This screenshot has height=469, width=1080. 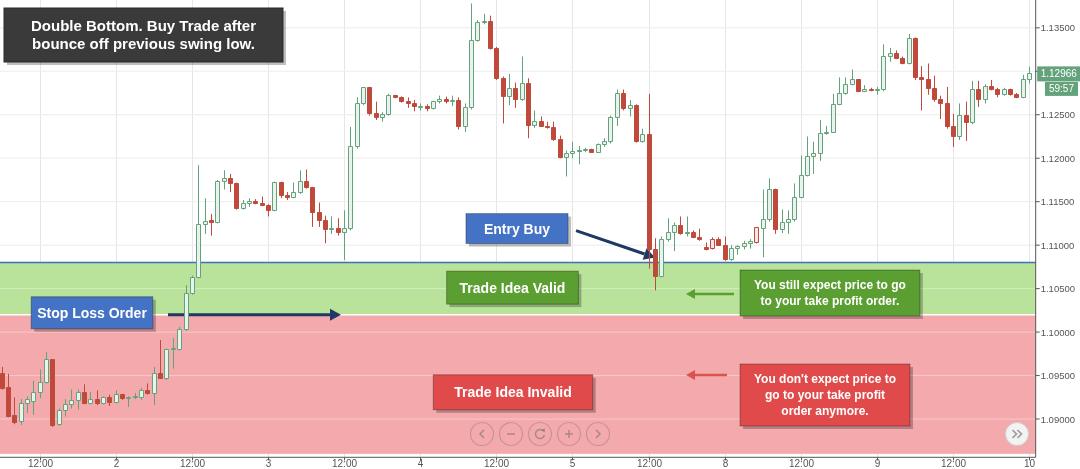 What do you see at coordinates (1058, 419) in the screenshot?
I see `y-tick-label: 1.09000` at bounding box center [1058, 419].